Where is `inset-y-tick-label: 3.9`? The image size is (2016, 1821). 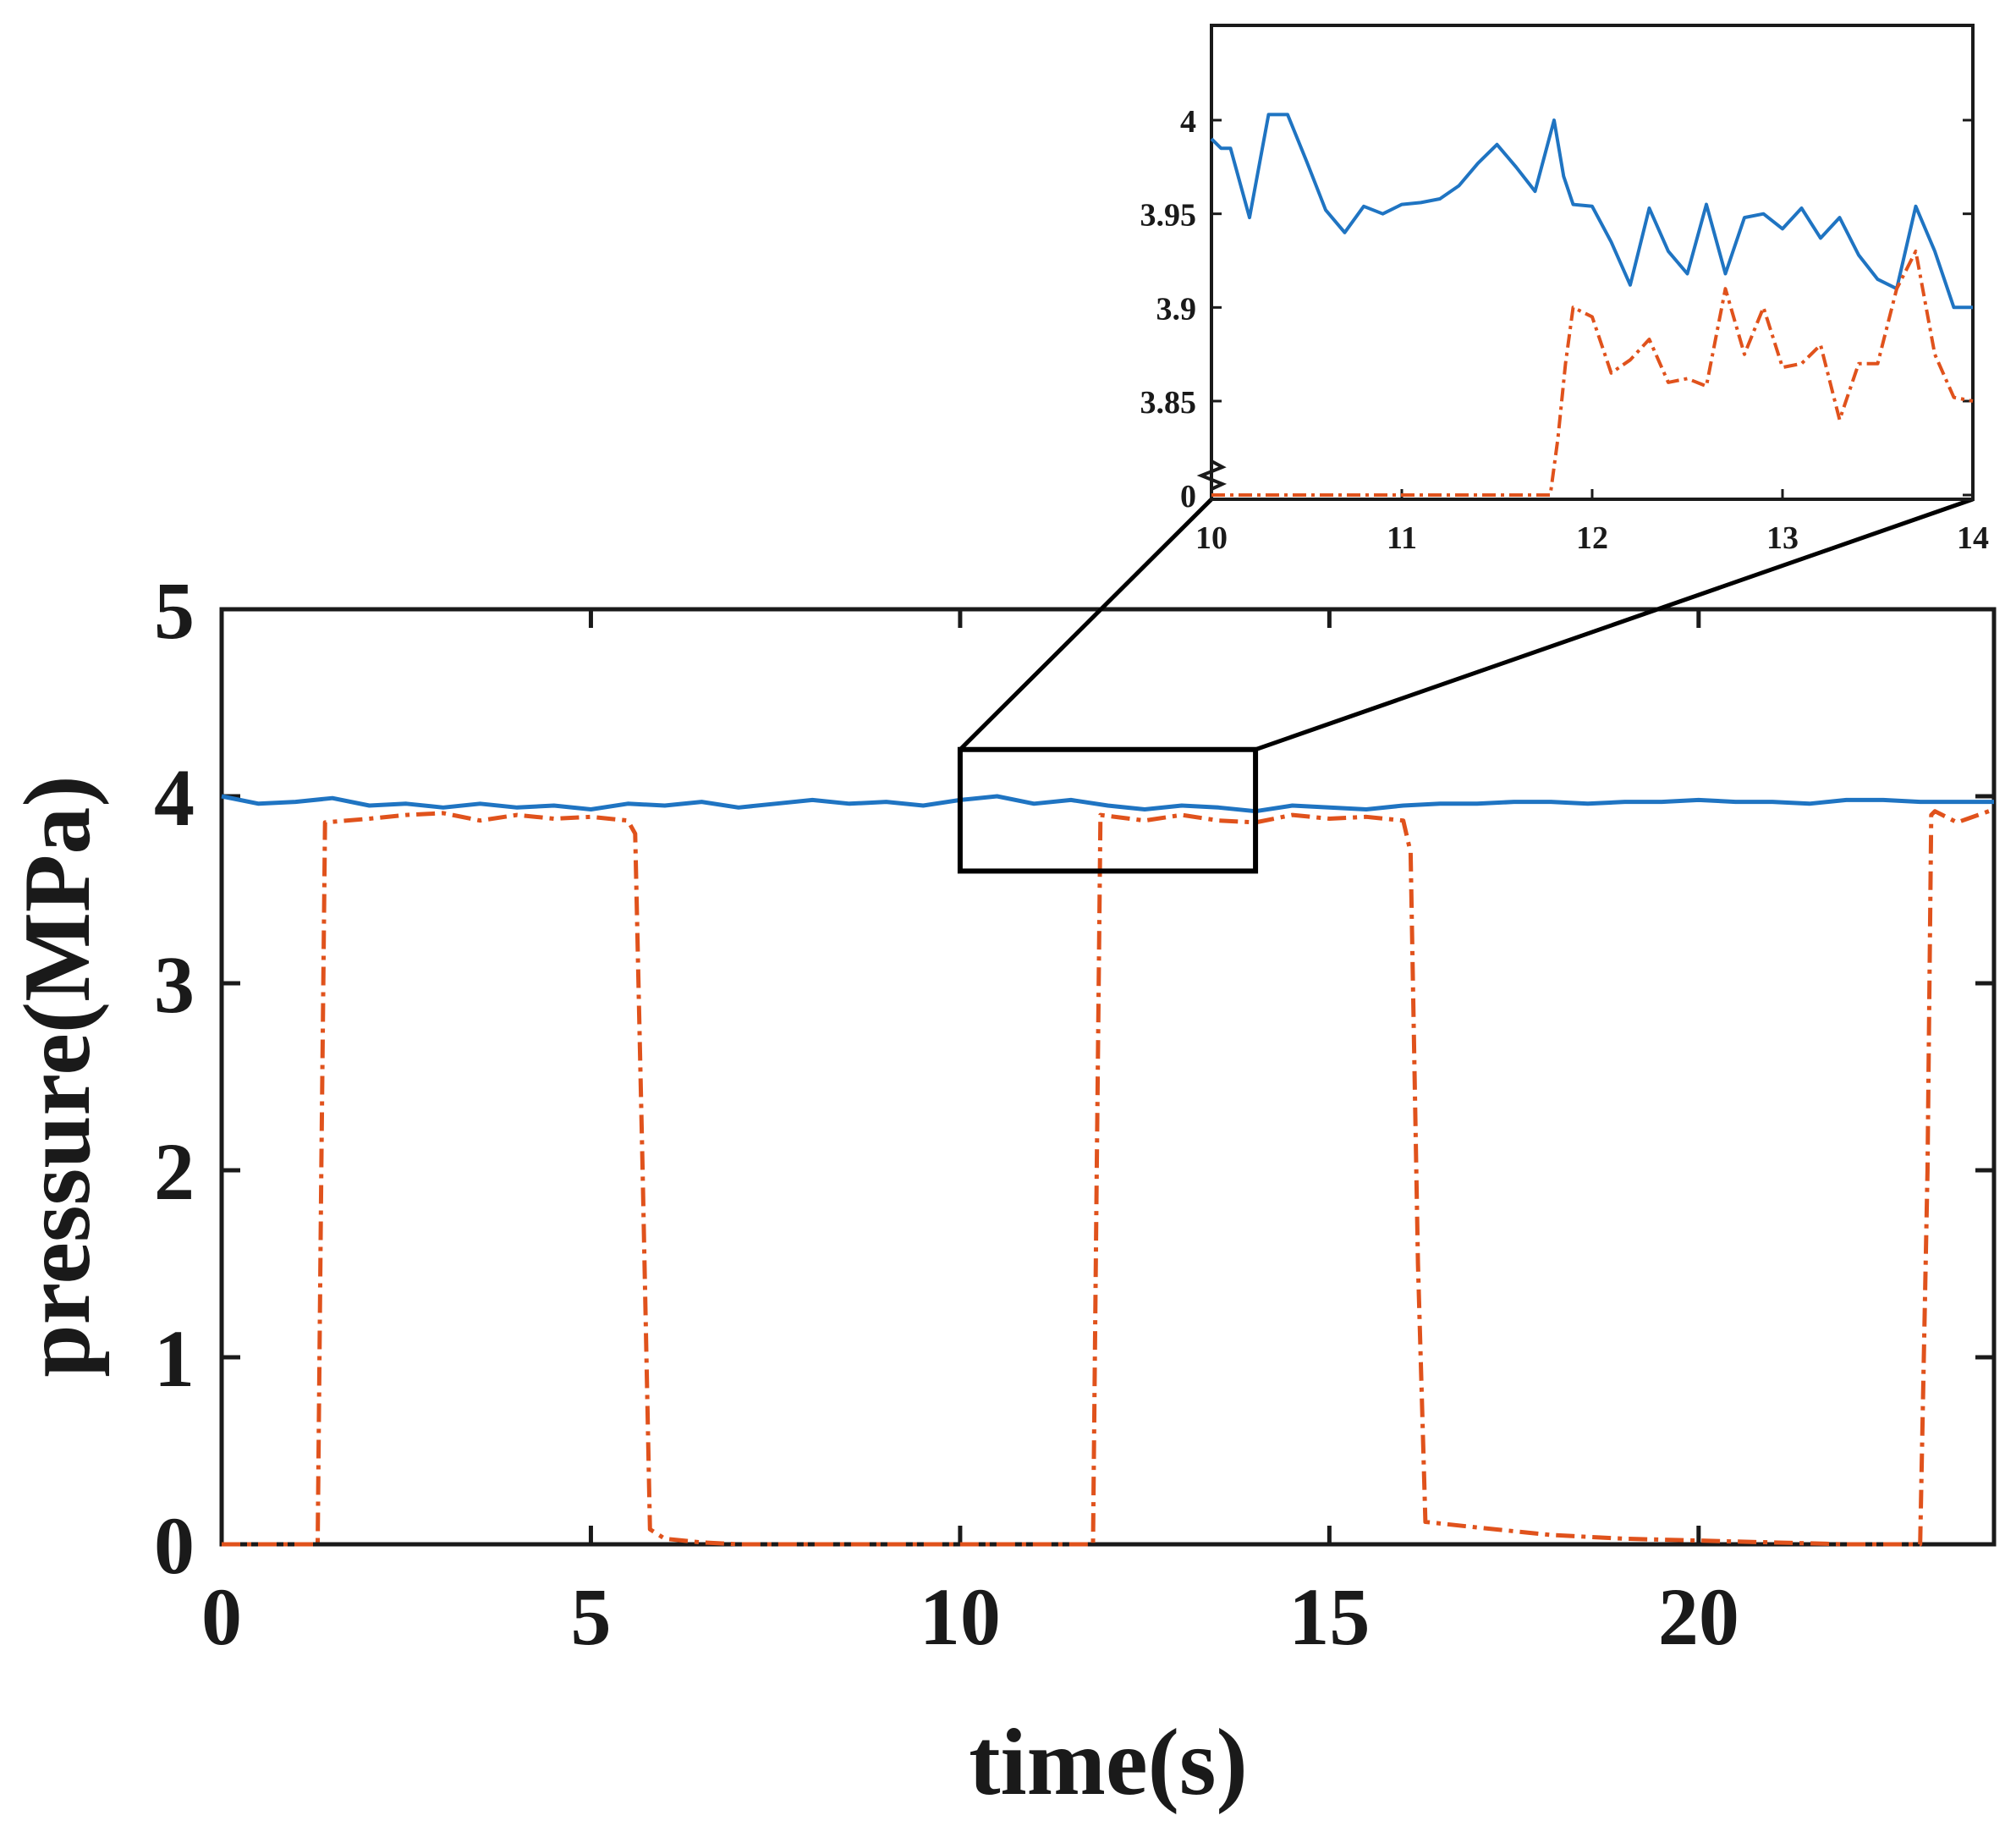
inset-y-tick-label: 3.9 is located at coordinates (1176, 309).